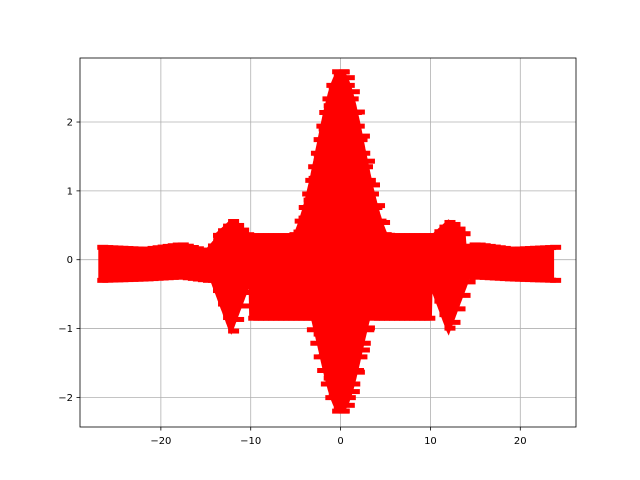 The height and width of the screenshot is (480, 640). What do you see at coordinates (65, 398) in the screenshot?
I see `y-tick-label: −2` at bounding box center [65, 398].